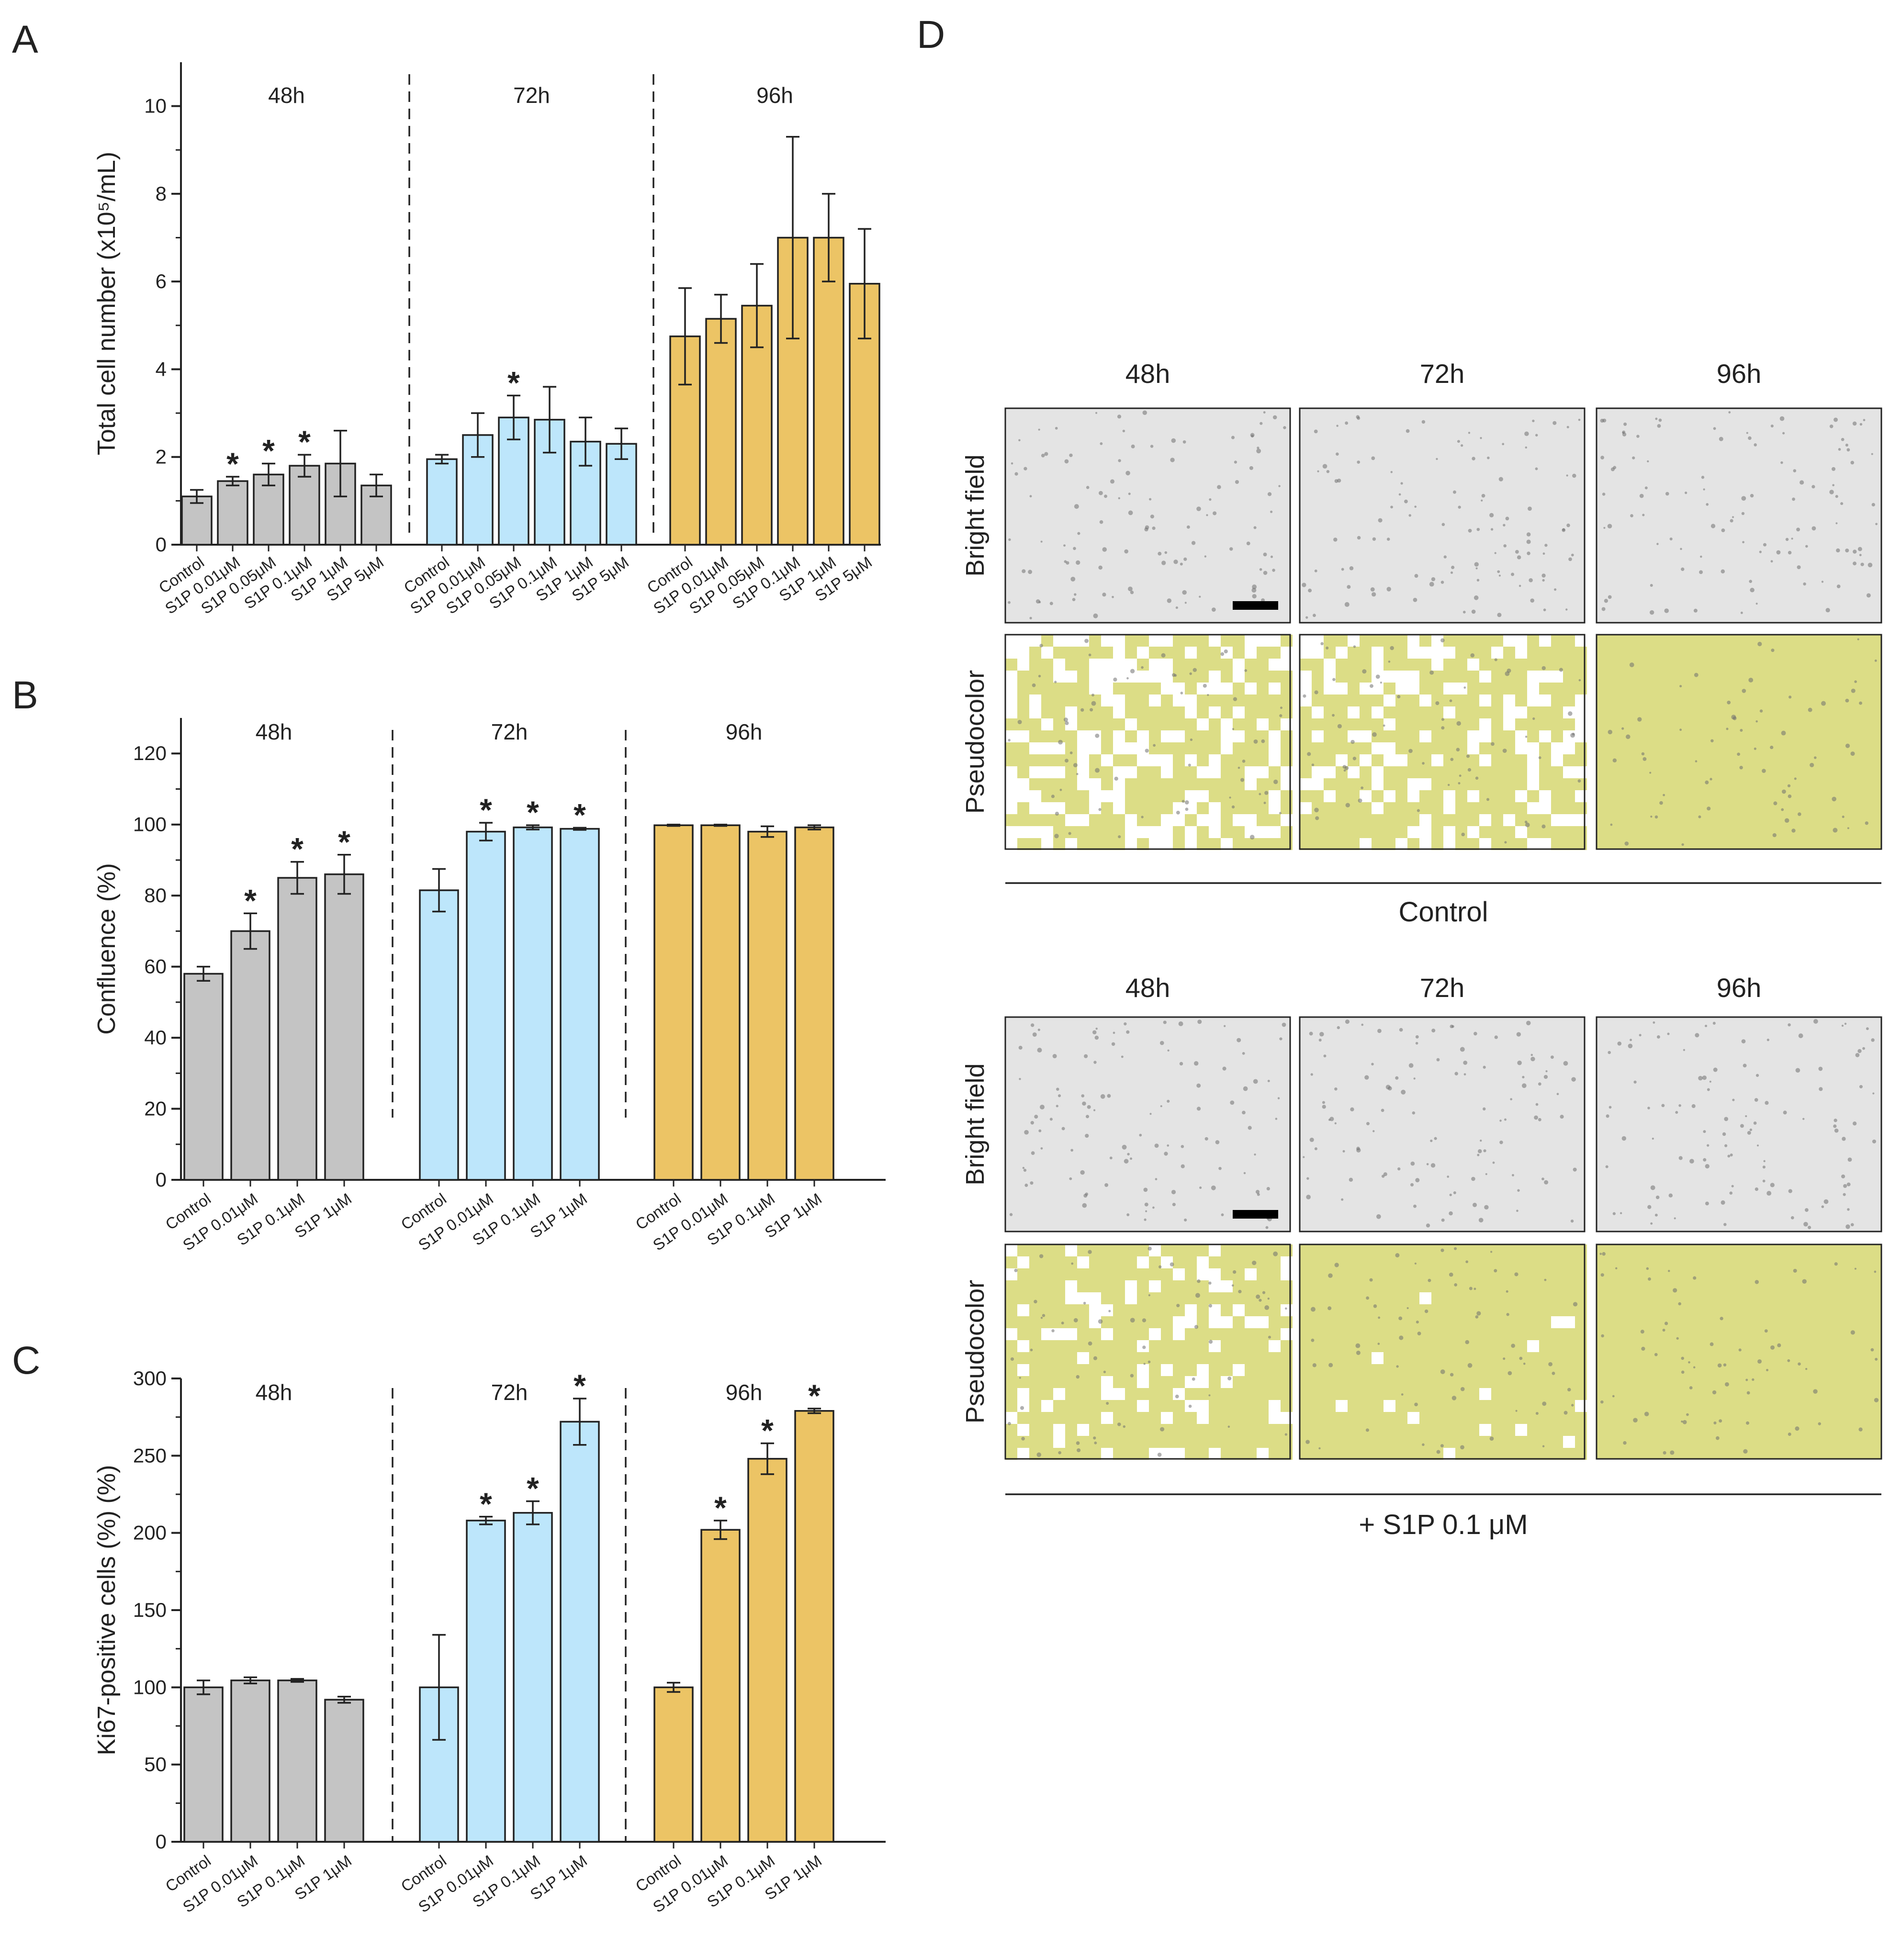 This screenshot has width=1901, height=1960. I want to click on y-axis-title: Confluence (%), so click(107, 949).